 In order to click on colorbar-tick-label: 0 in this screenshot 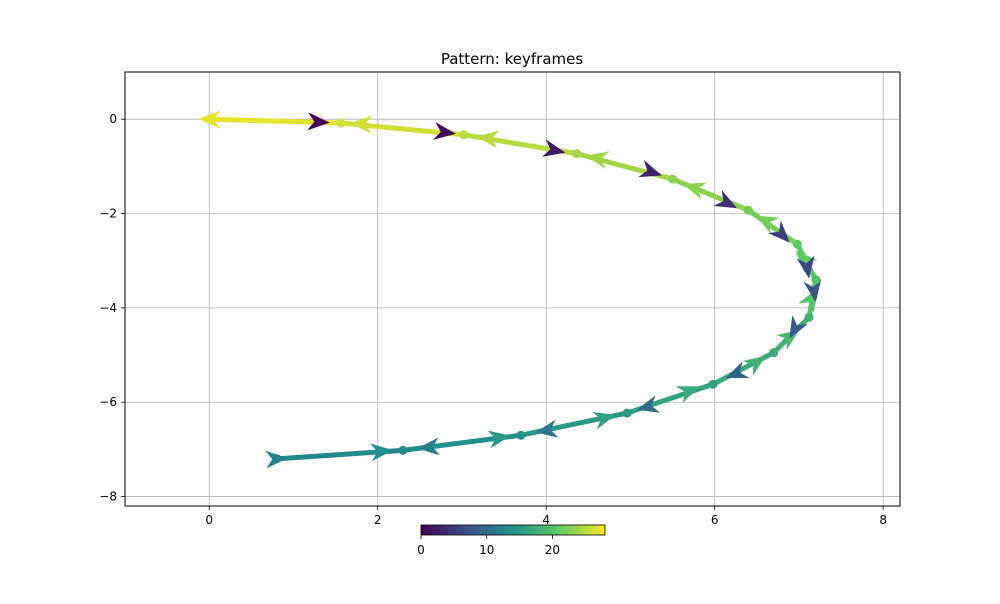, I will do `click(421, 550)`.